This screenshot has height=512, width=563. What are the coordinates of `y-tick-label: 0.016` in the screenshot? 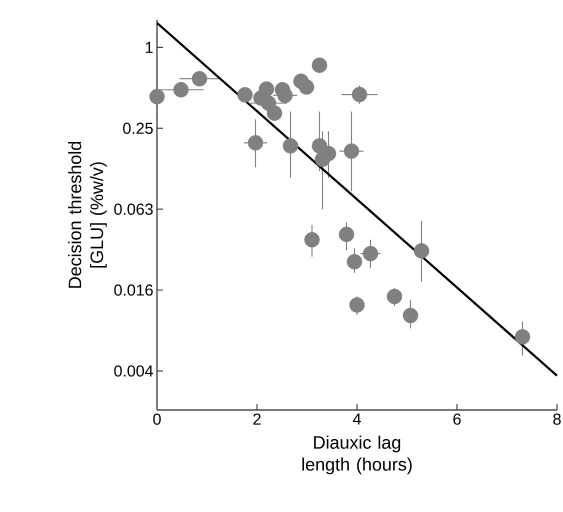 It's located at (133, 290).